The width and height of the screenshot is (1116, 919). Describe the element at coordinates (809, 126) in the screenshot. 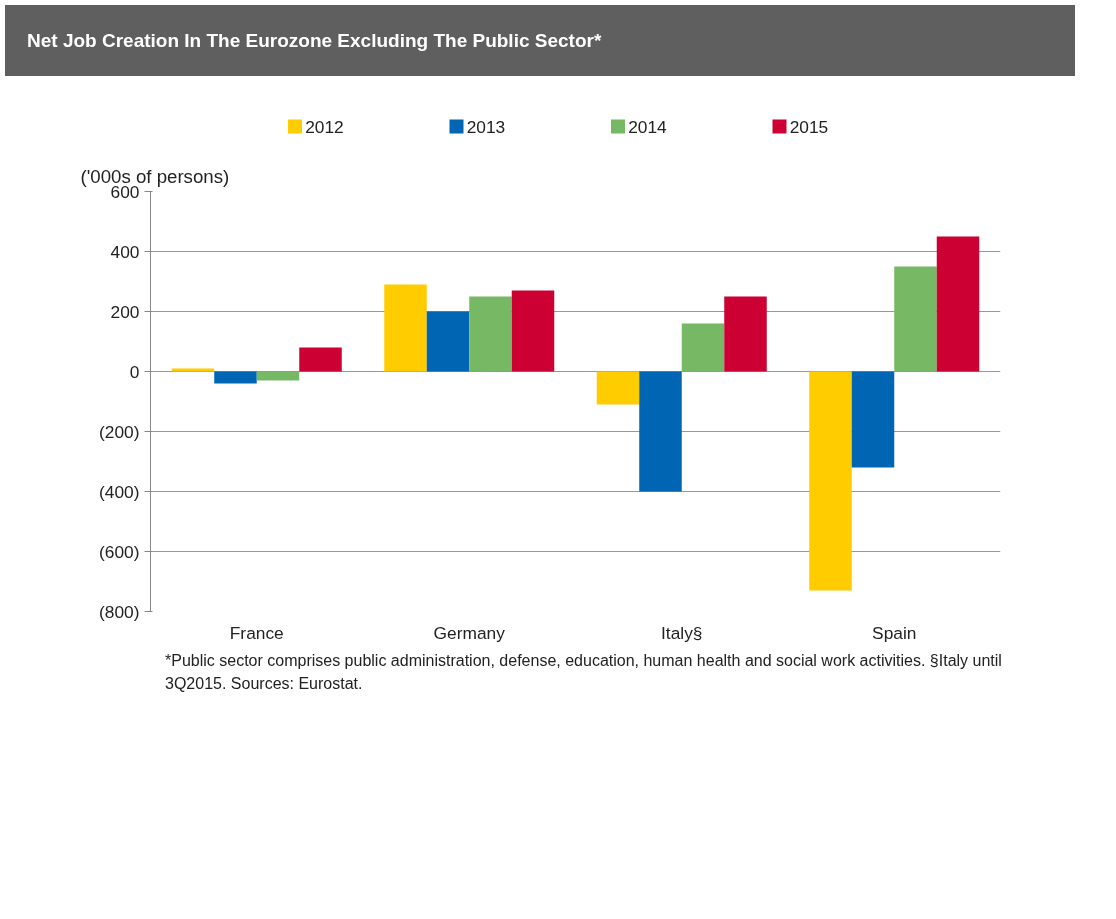

I see `legend-label: 2015` at that location.